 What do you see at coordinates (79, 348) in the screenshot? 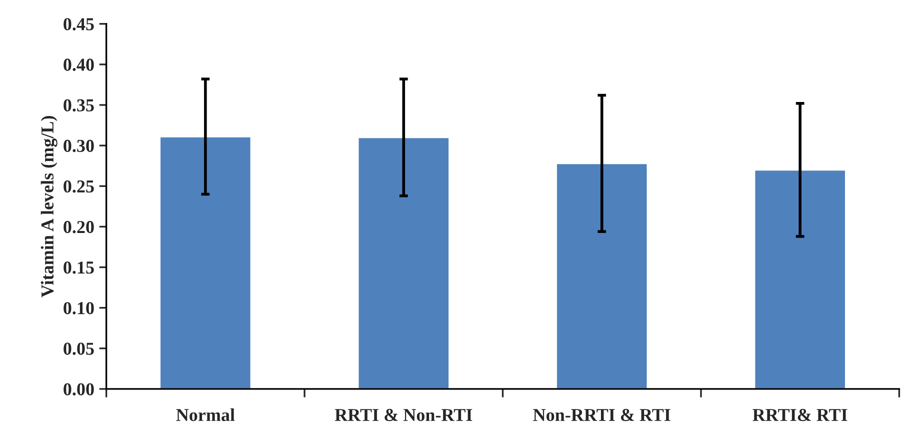
I see `y-tick-label: 0.05` at bounding box center [79, 348].